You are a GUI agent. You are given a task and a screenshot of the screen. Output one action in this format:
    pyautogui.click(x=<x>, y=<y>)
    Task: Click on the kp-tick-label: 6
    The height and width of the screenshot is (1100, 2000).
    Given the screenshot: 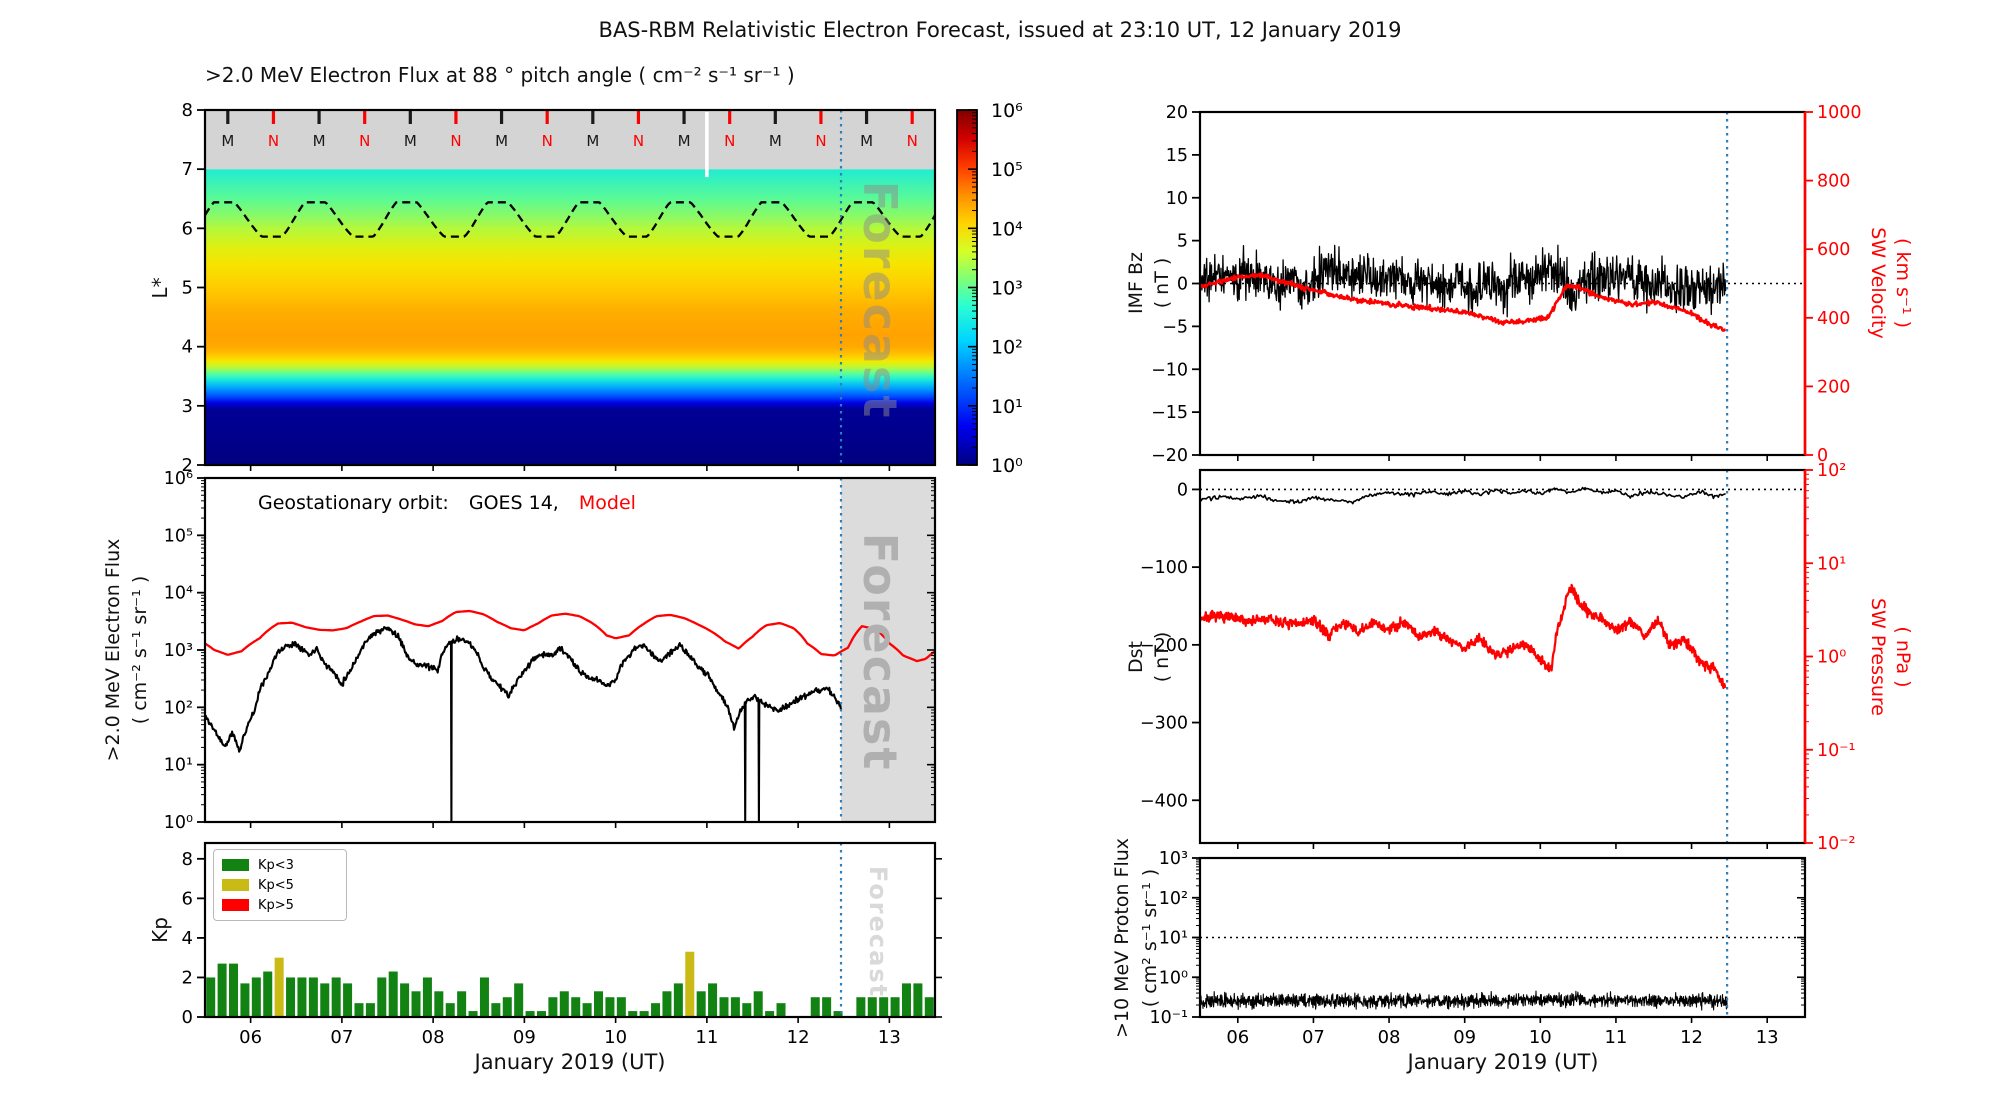 What is the action you would take?
    pyautogui.click(x=187, y=898)
    